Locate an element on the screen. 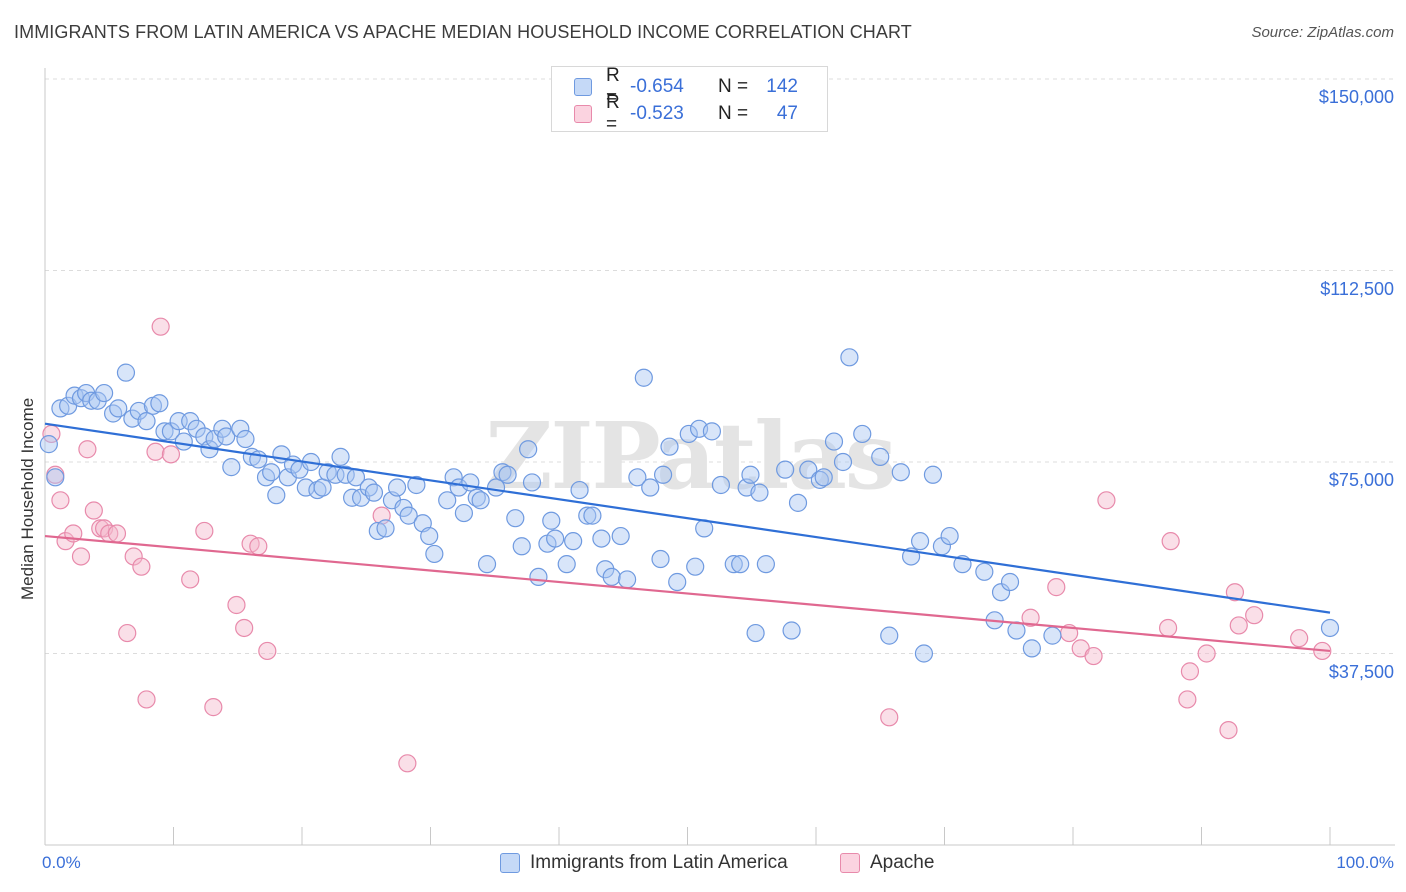  y-tick-label: $112,500 is located at coordinates (1357, 288).